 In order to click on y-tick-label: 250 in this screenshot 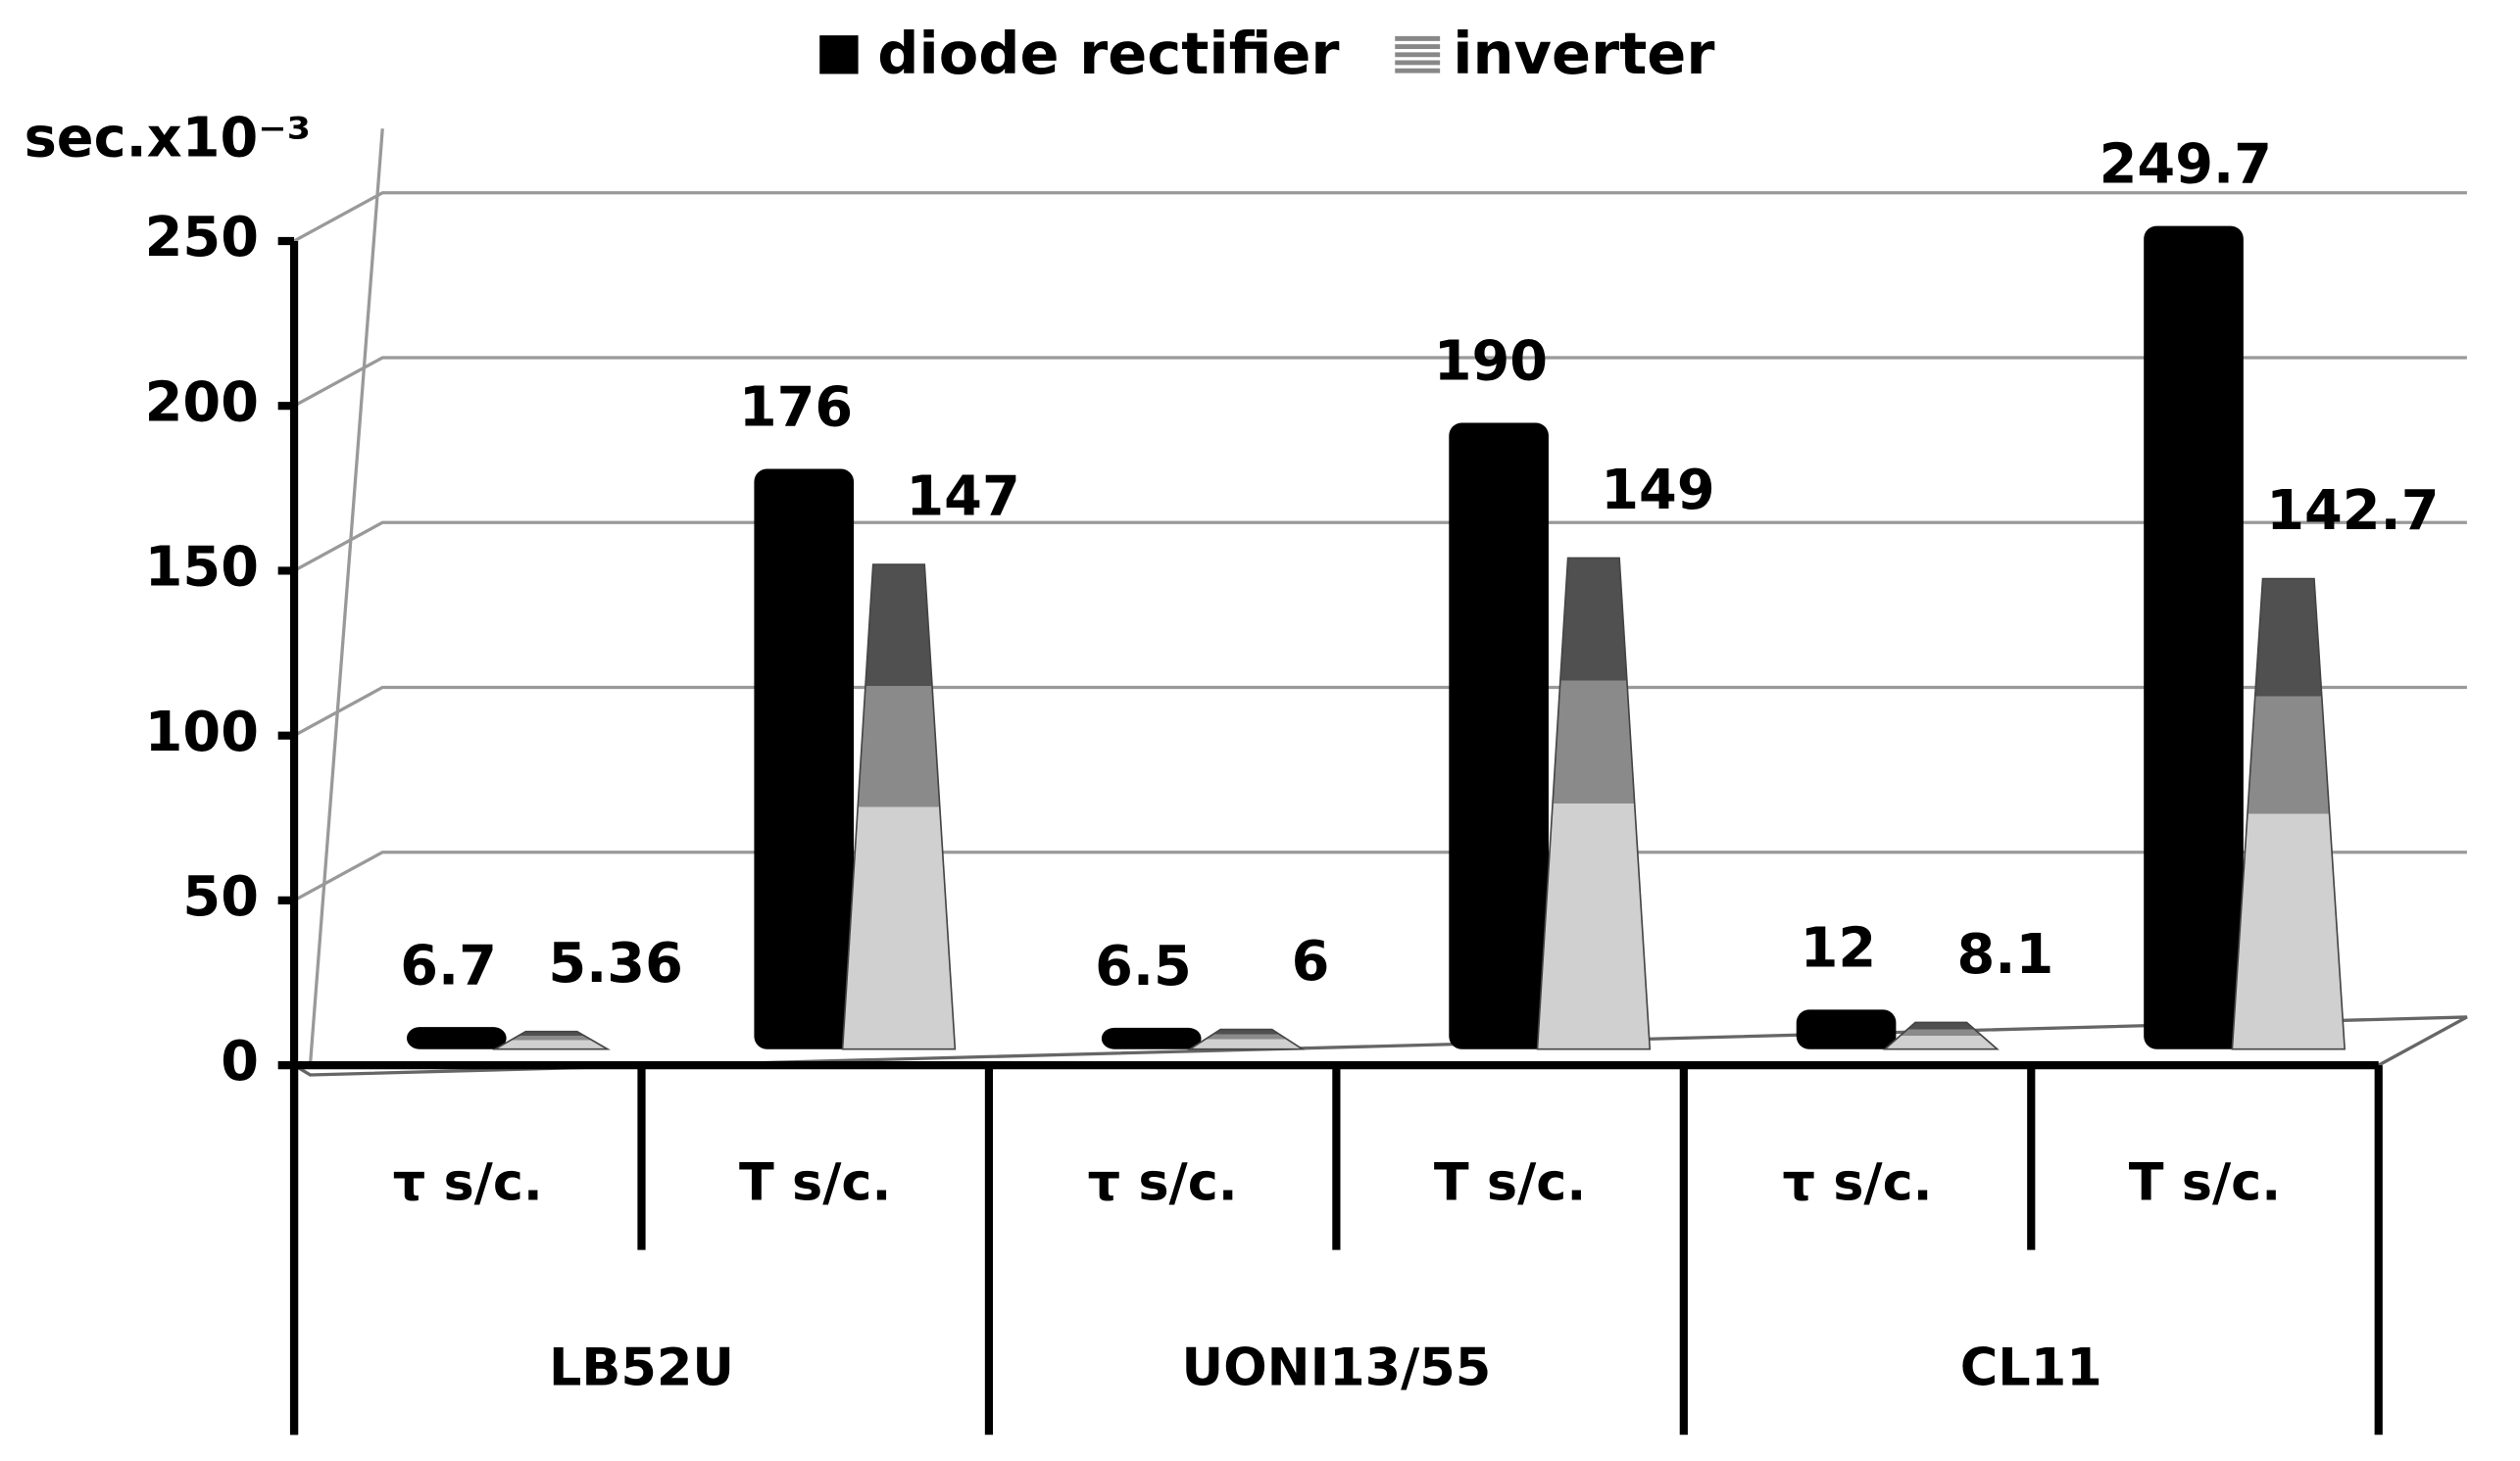, I will do `click(202, 237)`.